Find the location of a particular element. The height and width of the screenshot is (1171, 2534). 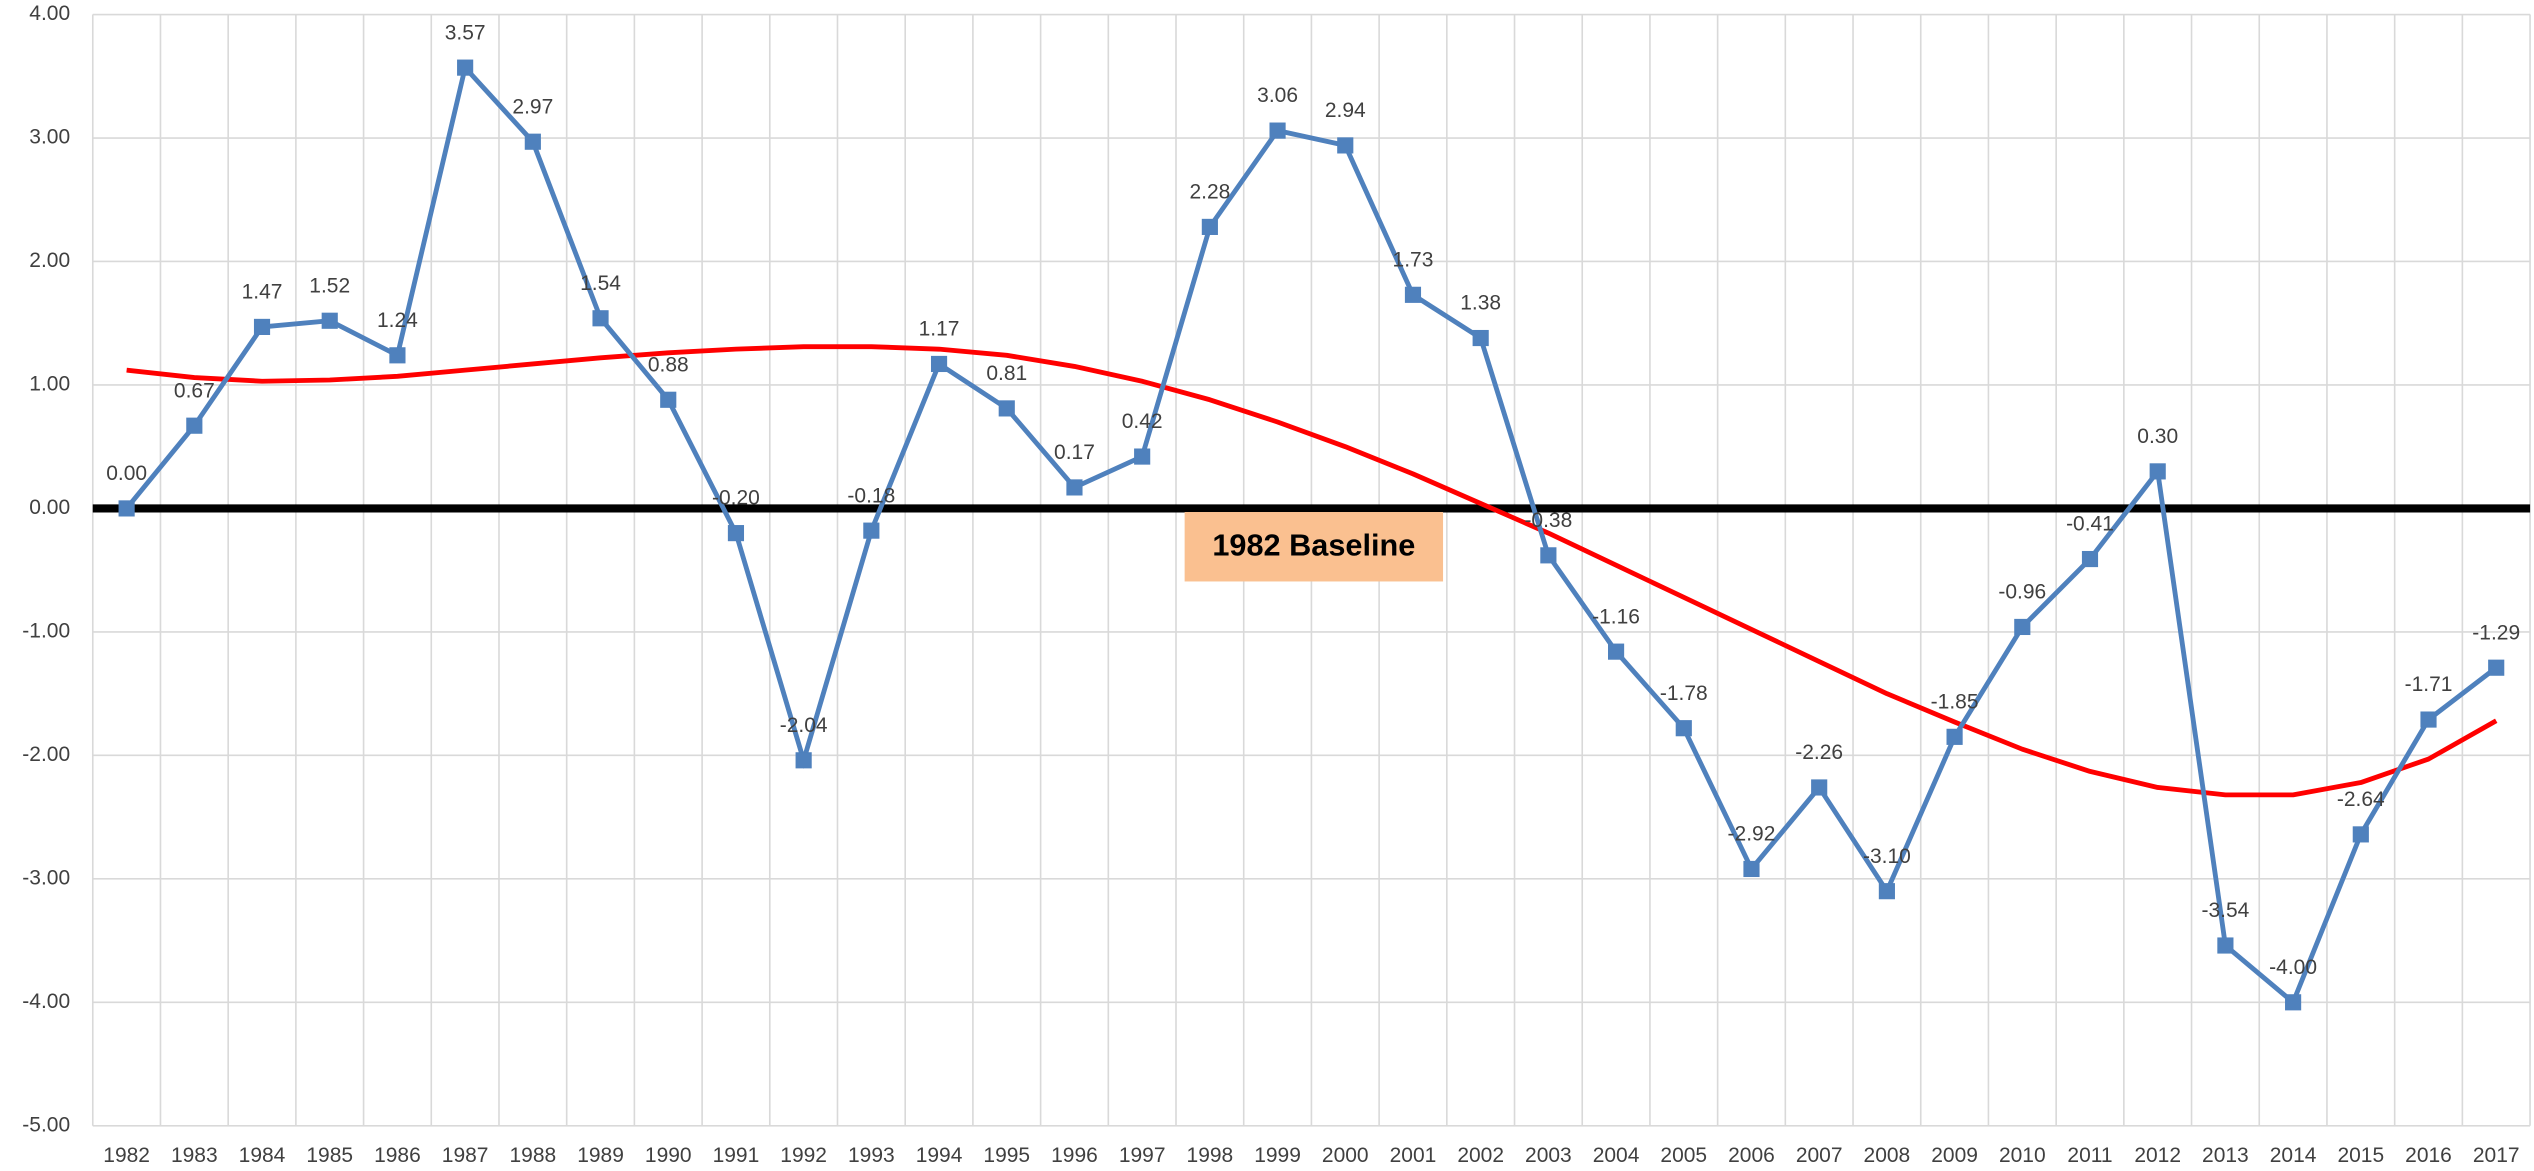

data-label: 0.88 is located at coordinates (668, 364).